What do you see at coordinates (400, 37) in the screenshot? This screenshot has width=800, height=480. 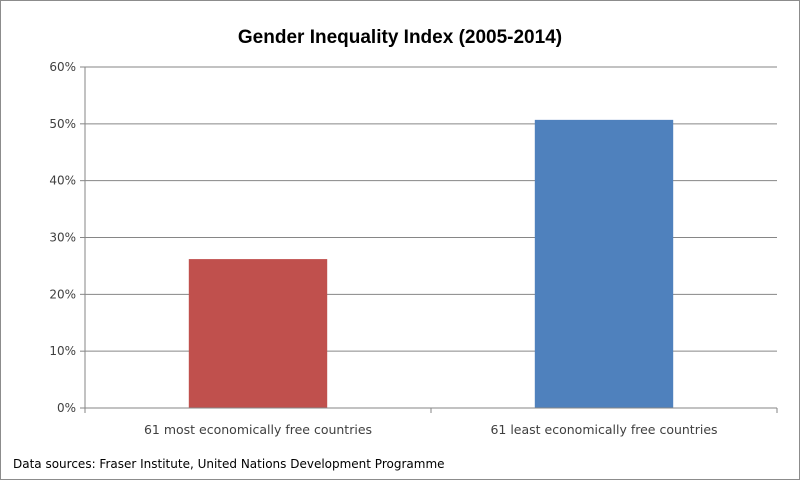 I see `chart-title: Gender Inequality Index (2005-2014)` at bounding box center [400, 37].